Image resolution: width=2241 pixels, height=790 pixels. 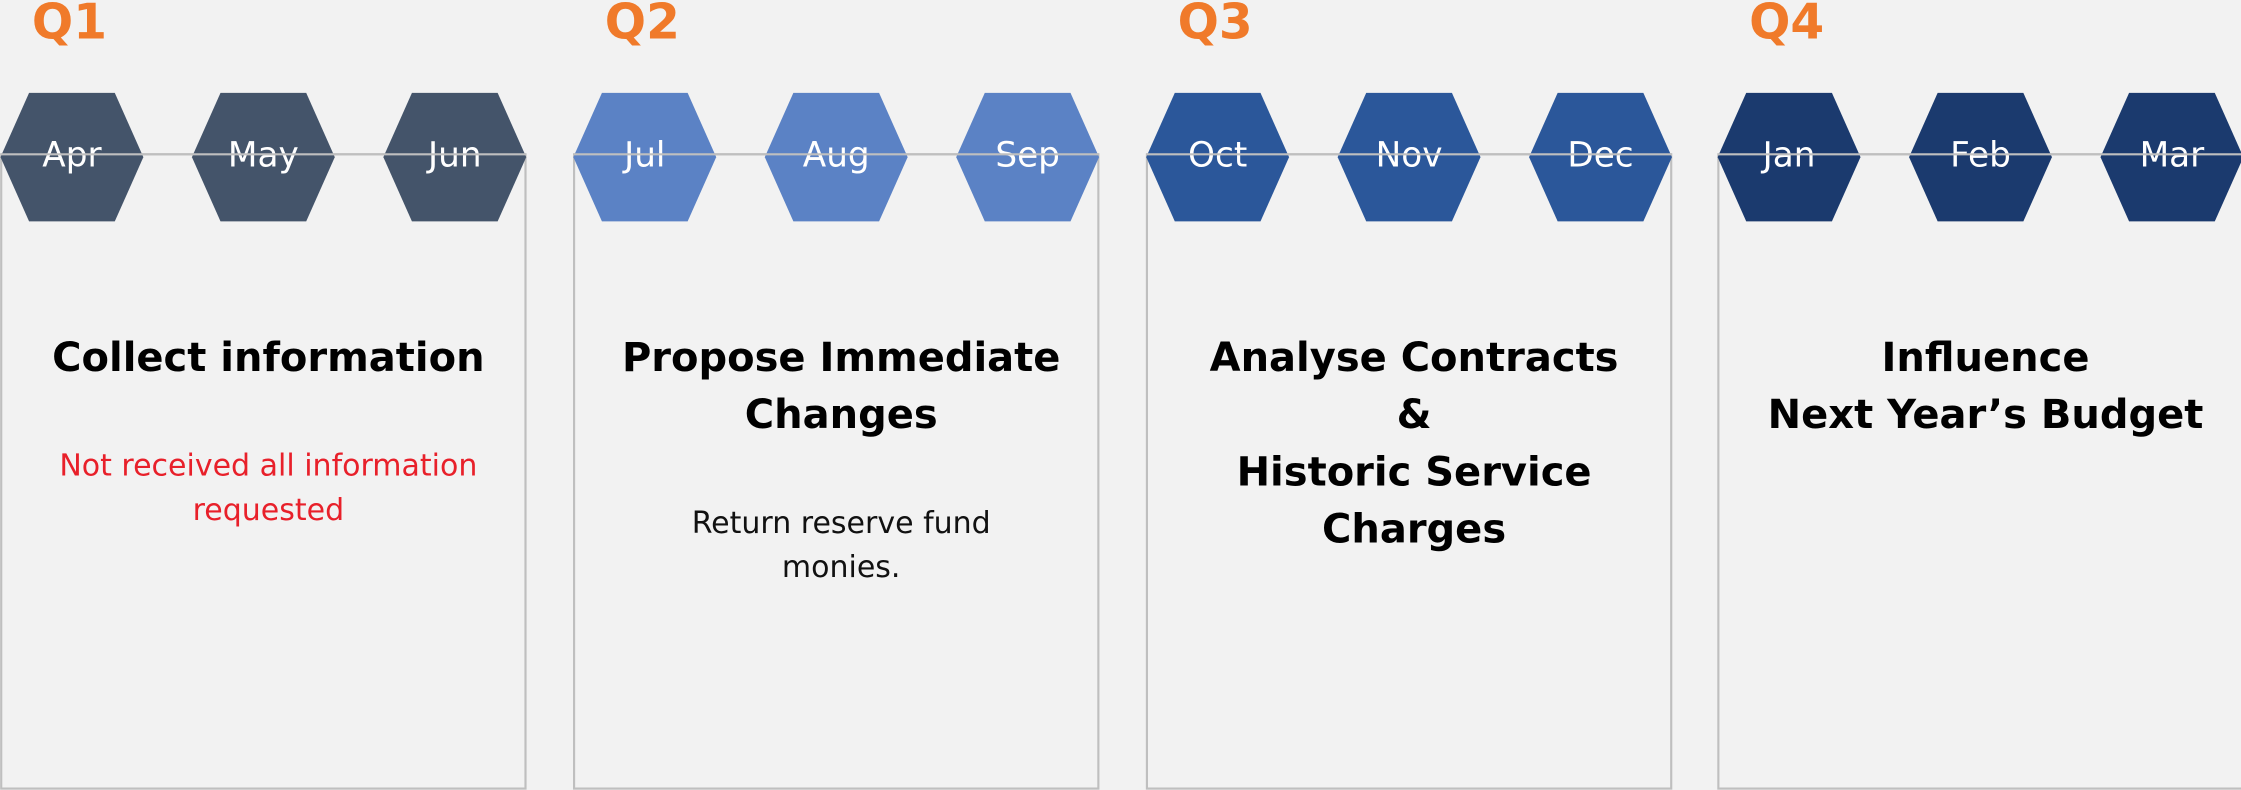 What do you see at coordinates (1414, 415) in the screenshot?
I see `stage-title: &` at bounding box center [1414, 415].